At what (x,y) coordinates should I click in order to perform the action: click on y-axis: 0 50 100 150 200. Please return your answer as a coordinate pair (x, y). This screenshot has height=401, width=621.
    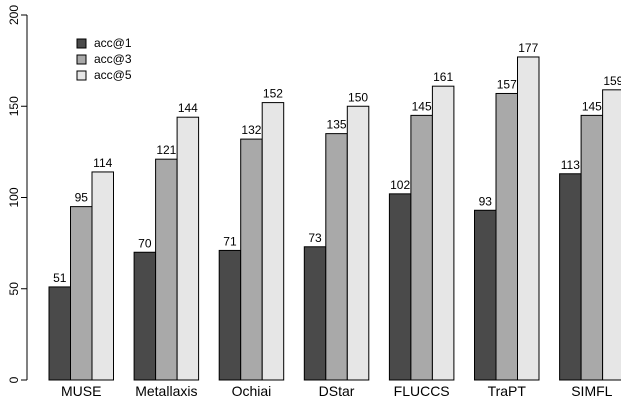
    Looking at the image, I should click on (17, 194).